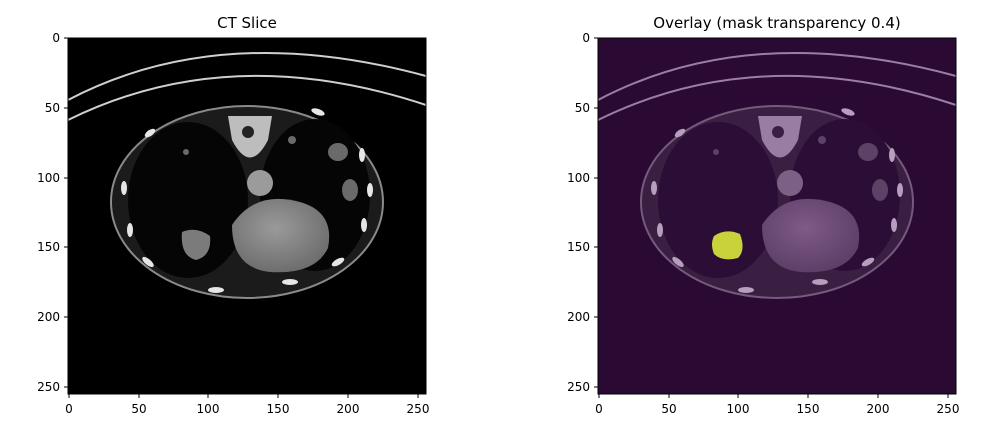 The image size is (987, 444). Describe the element at coordinates (777, 97) in the screenshot. I see `overlay-couch-arc-inner` at that location.